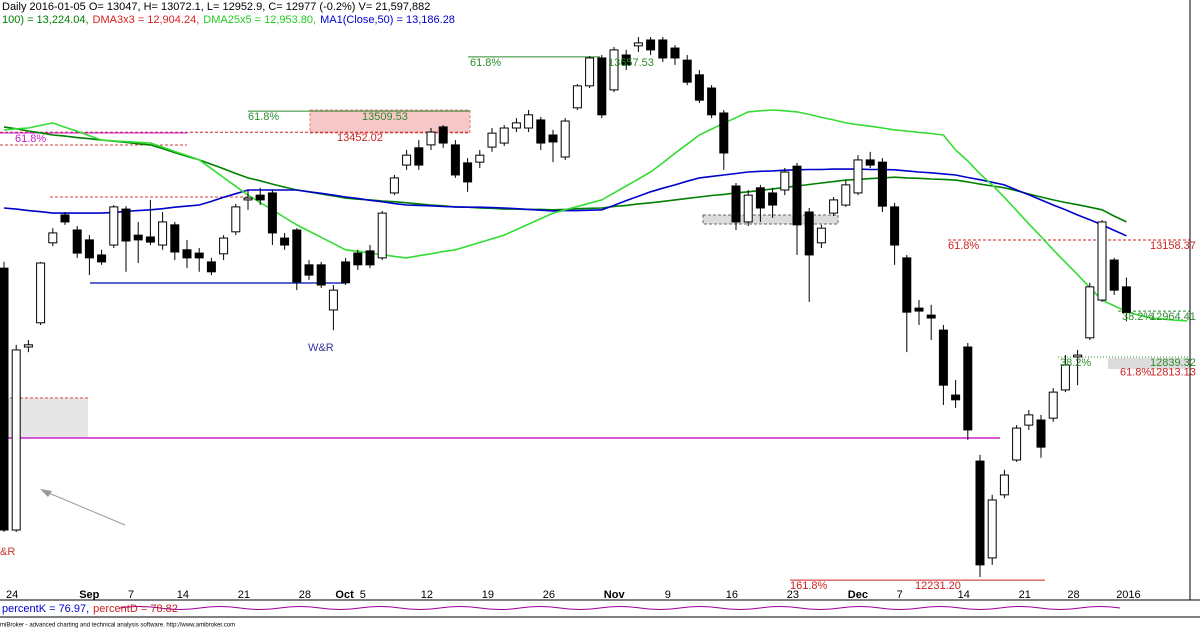  What do you see at coordinates (7, 552) in the screenshot?
I see `annotation: &R` at bounding box center [7, 552].